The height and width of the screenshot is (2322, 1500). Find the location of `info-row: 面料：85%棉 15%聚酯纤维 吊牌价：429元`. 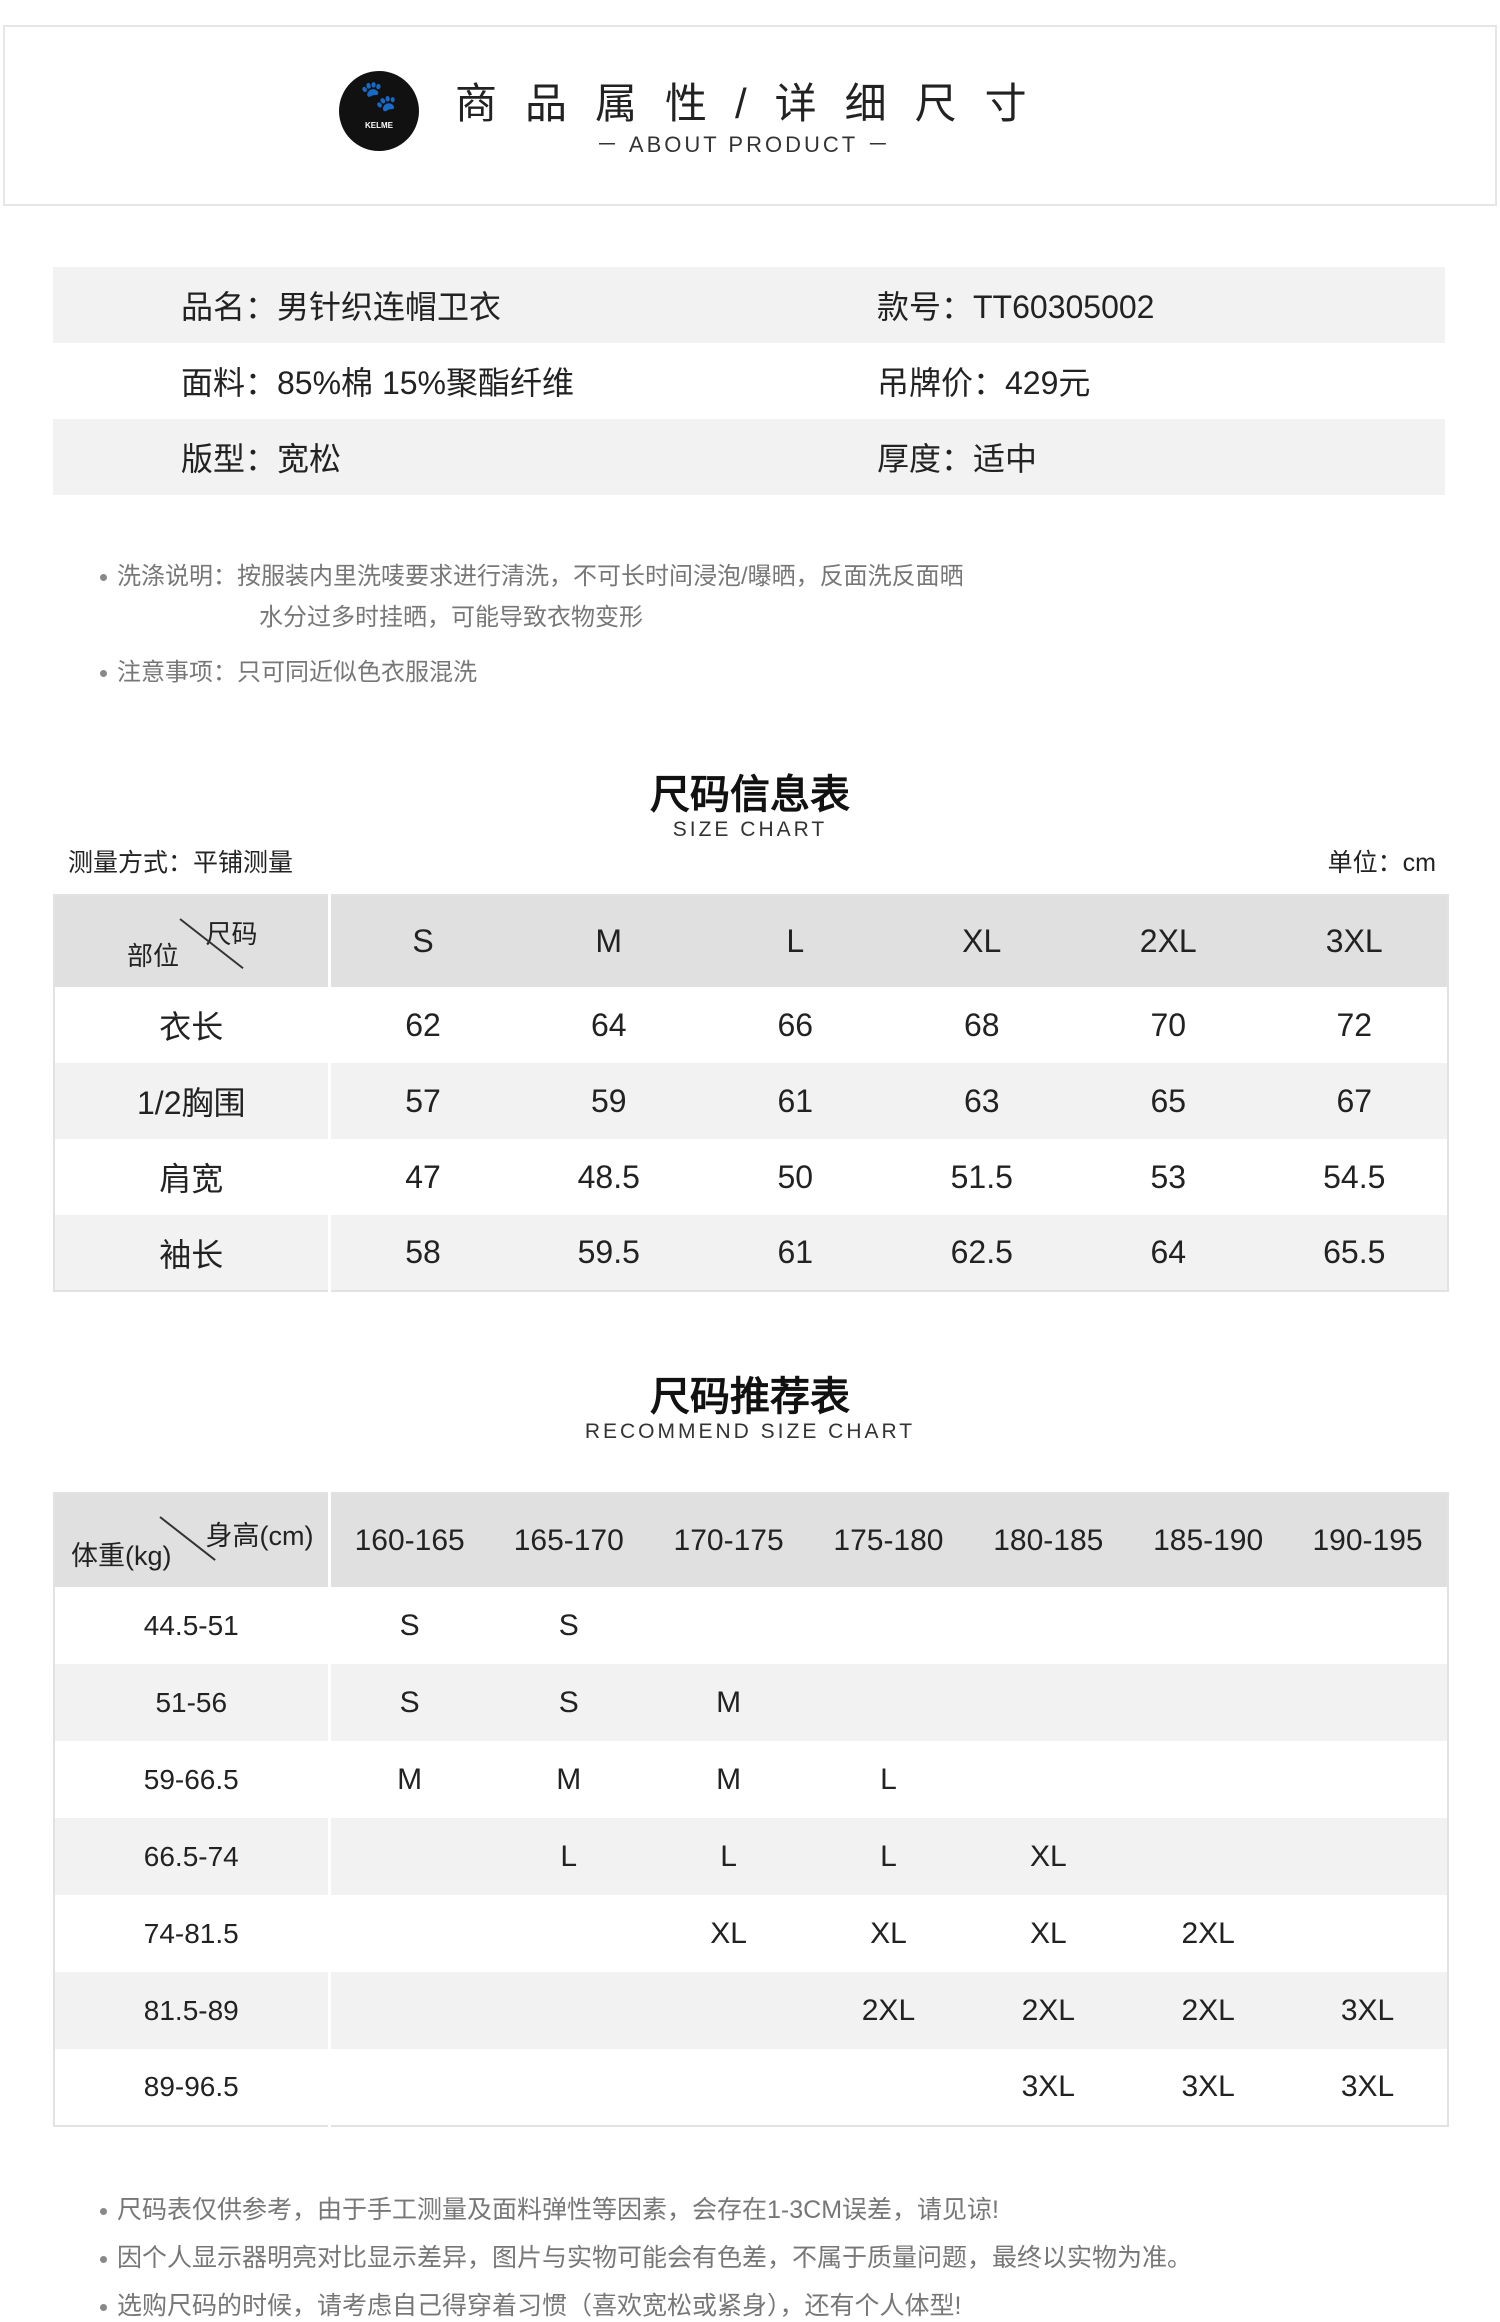

info-row: 面料：85%棉 15%聚酯纤维 吊牌价：429元 is located at coordinates (636, 383).